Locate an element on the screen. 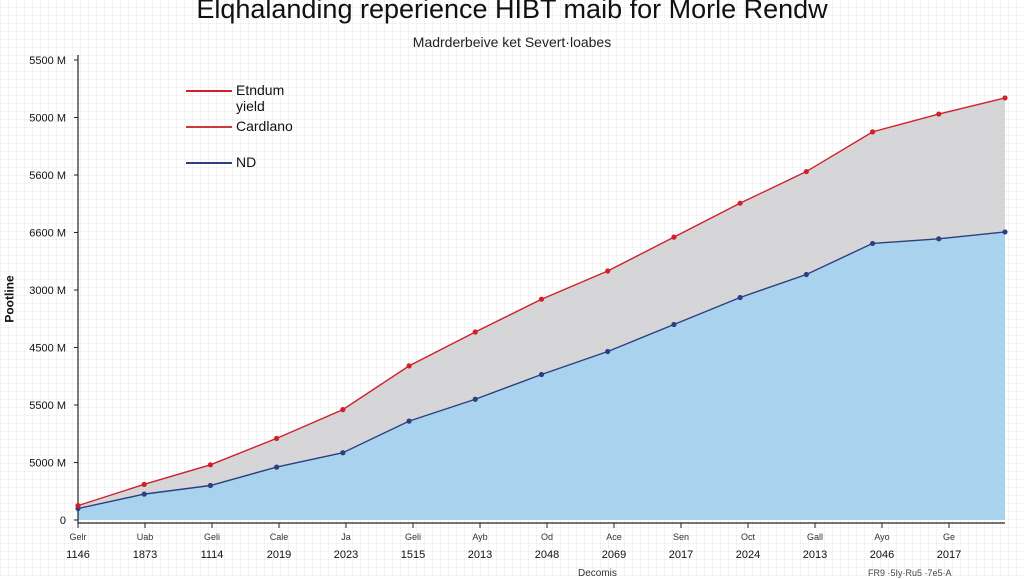 This screenshot has height=579, width=1024. x-tick-label-bottom: 1146 is located at coordinates (78, 555).